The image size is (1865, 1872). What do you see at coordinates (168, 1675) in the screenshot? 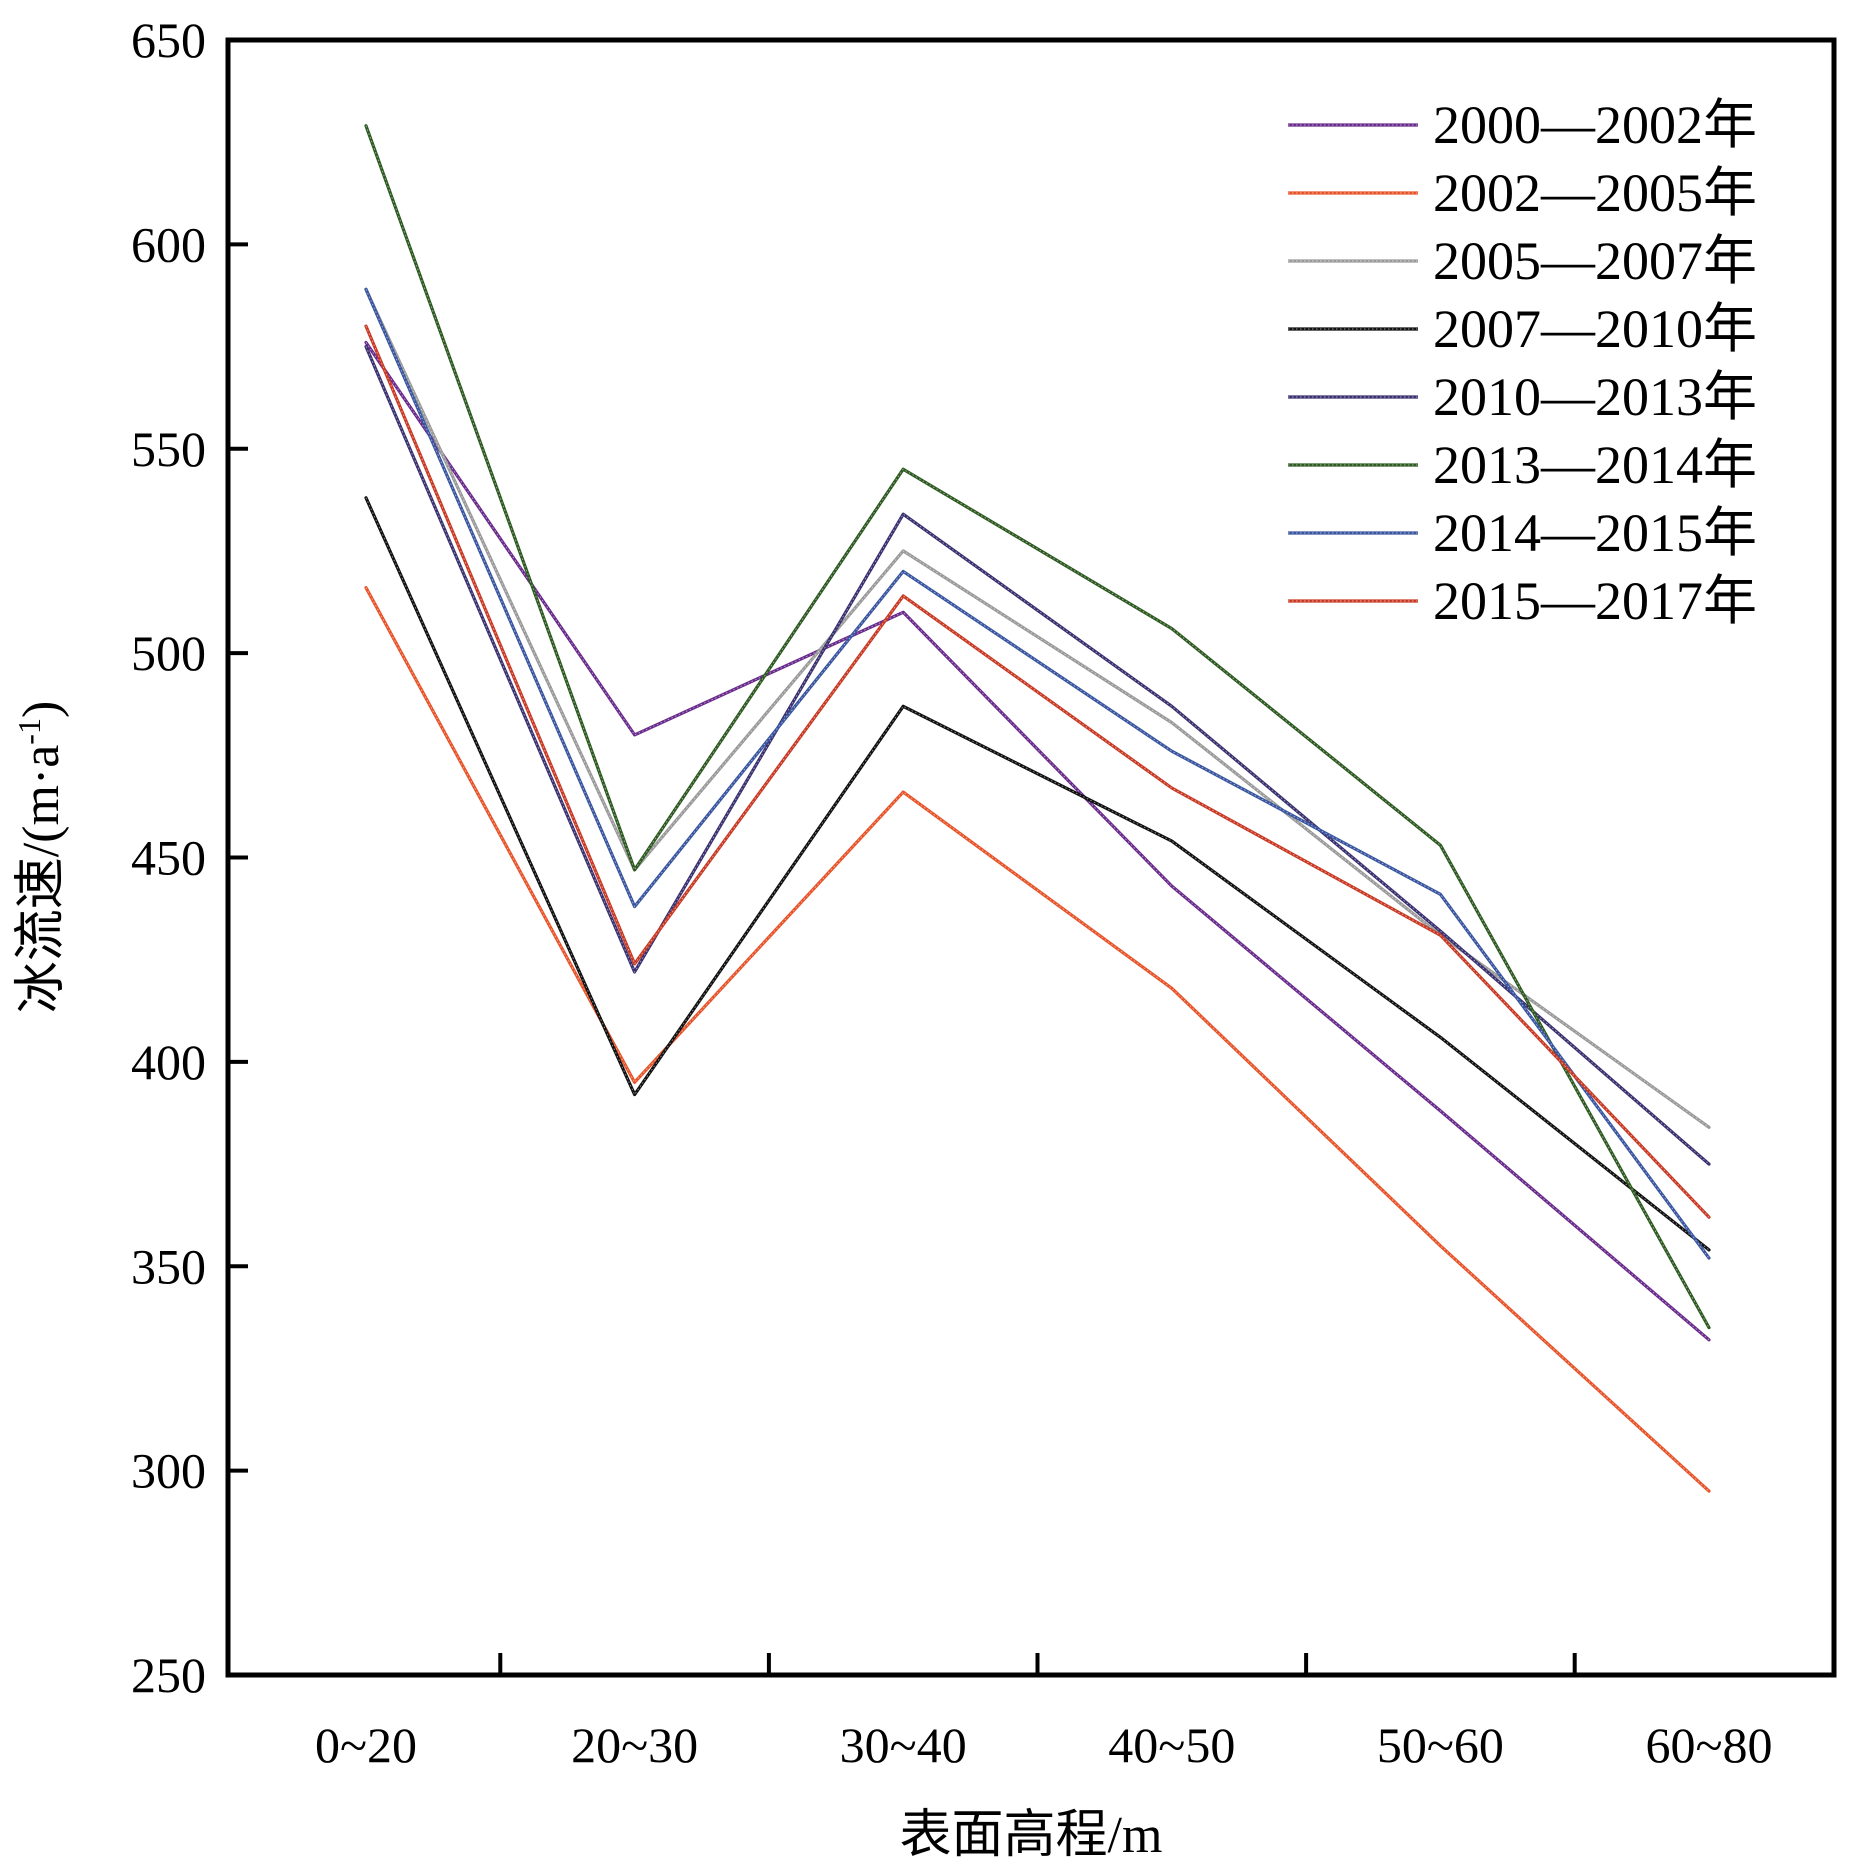
I see `y-tick-label: 250` at bounding box center [168, 1675].